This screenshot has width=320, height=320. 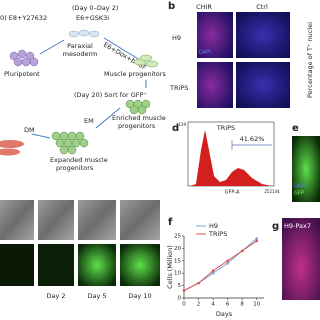 I want to click on axis-label: GFP-A, so click(x=232, y=193).